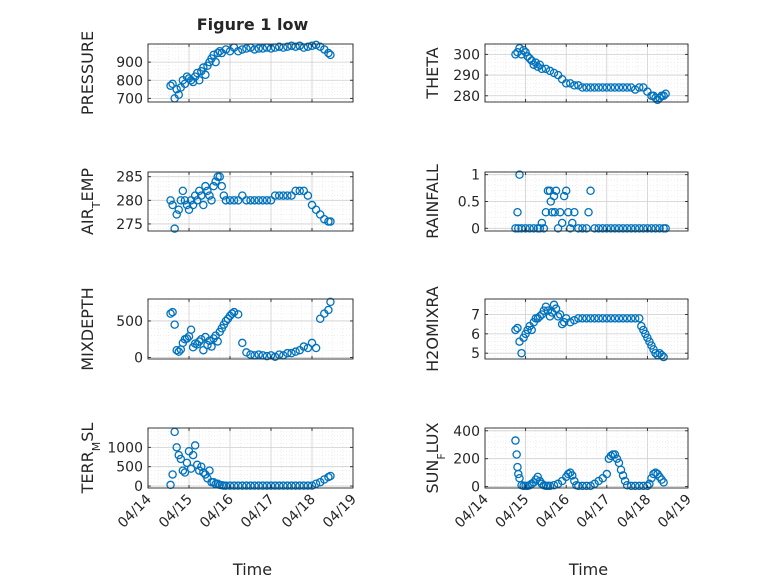 The image size is (778, 583). I want to click on subplot-pressure: 700 800 900 PRESSURE Figure 1 low, so click(216, 65).